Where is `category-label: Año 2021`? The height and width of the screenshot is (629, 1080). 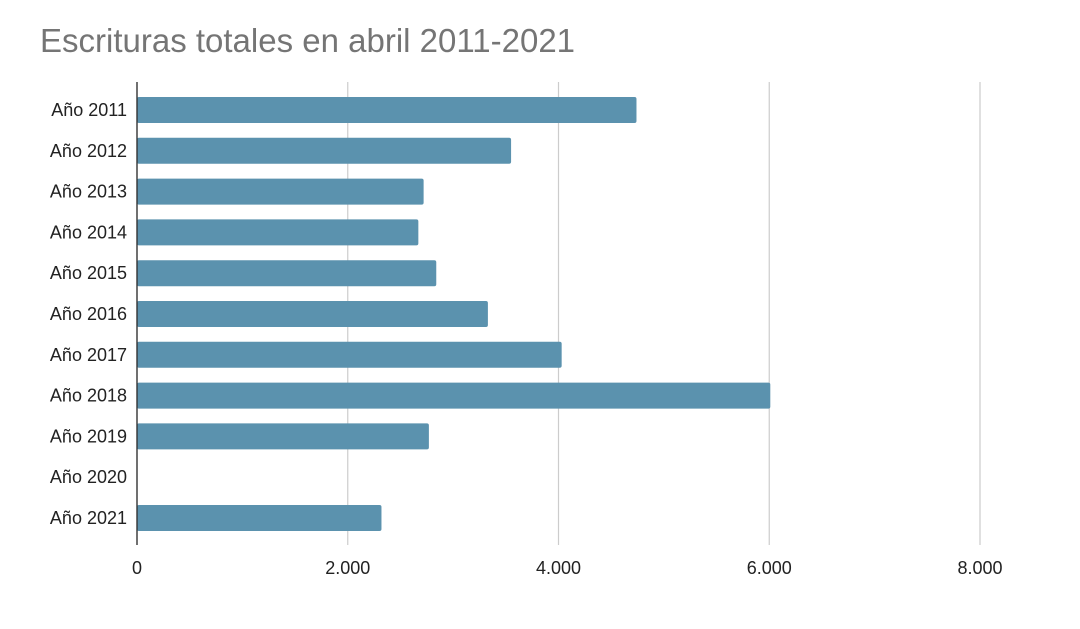 category-label: Año 2021 is located at coordinates (88, 518).